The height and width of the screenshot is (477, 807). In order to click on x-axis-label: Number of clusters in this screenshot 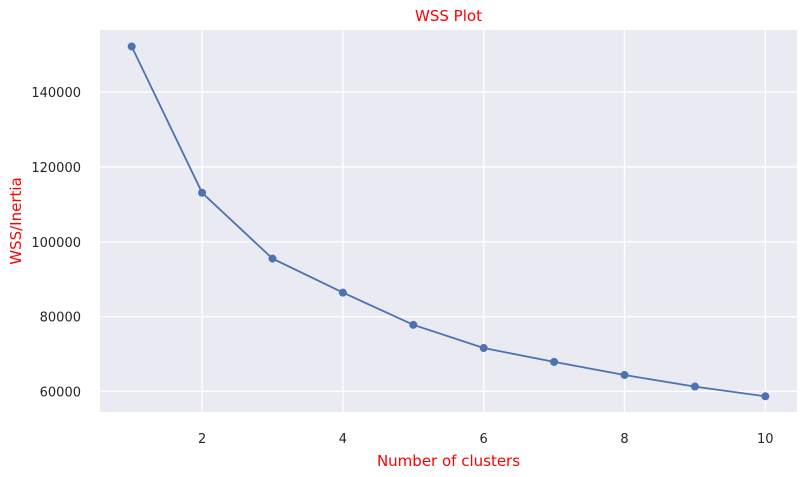, I will do `click(448, 461)`.